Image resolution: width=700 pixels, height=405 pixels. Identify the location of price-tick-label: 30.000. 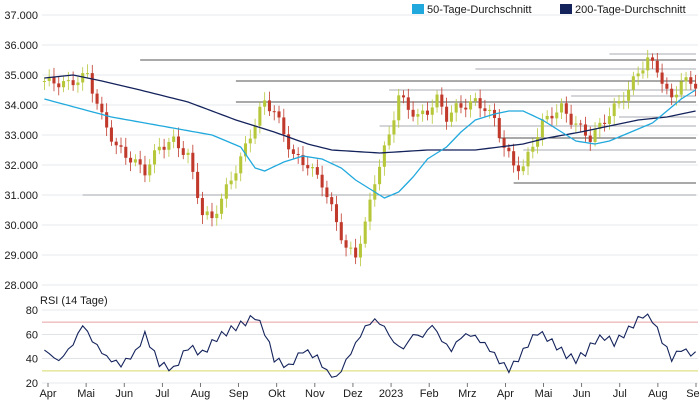
(21, 226).